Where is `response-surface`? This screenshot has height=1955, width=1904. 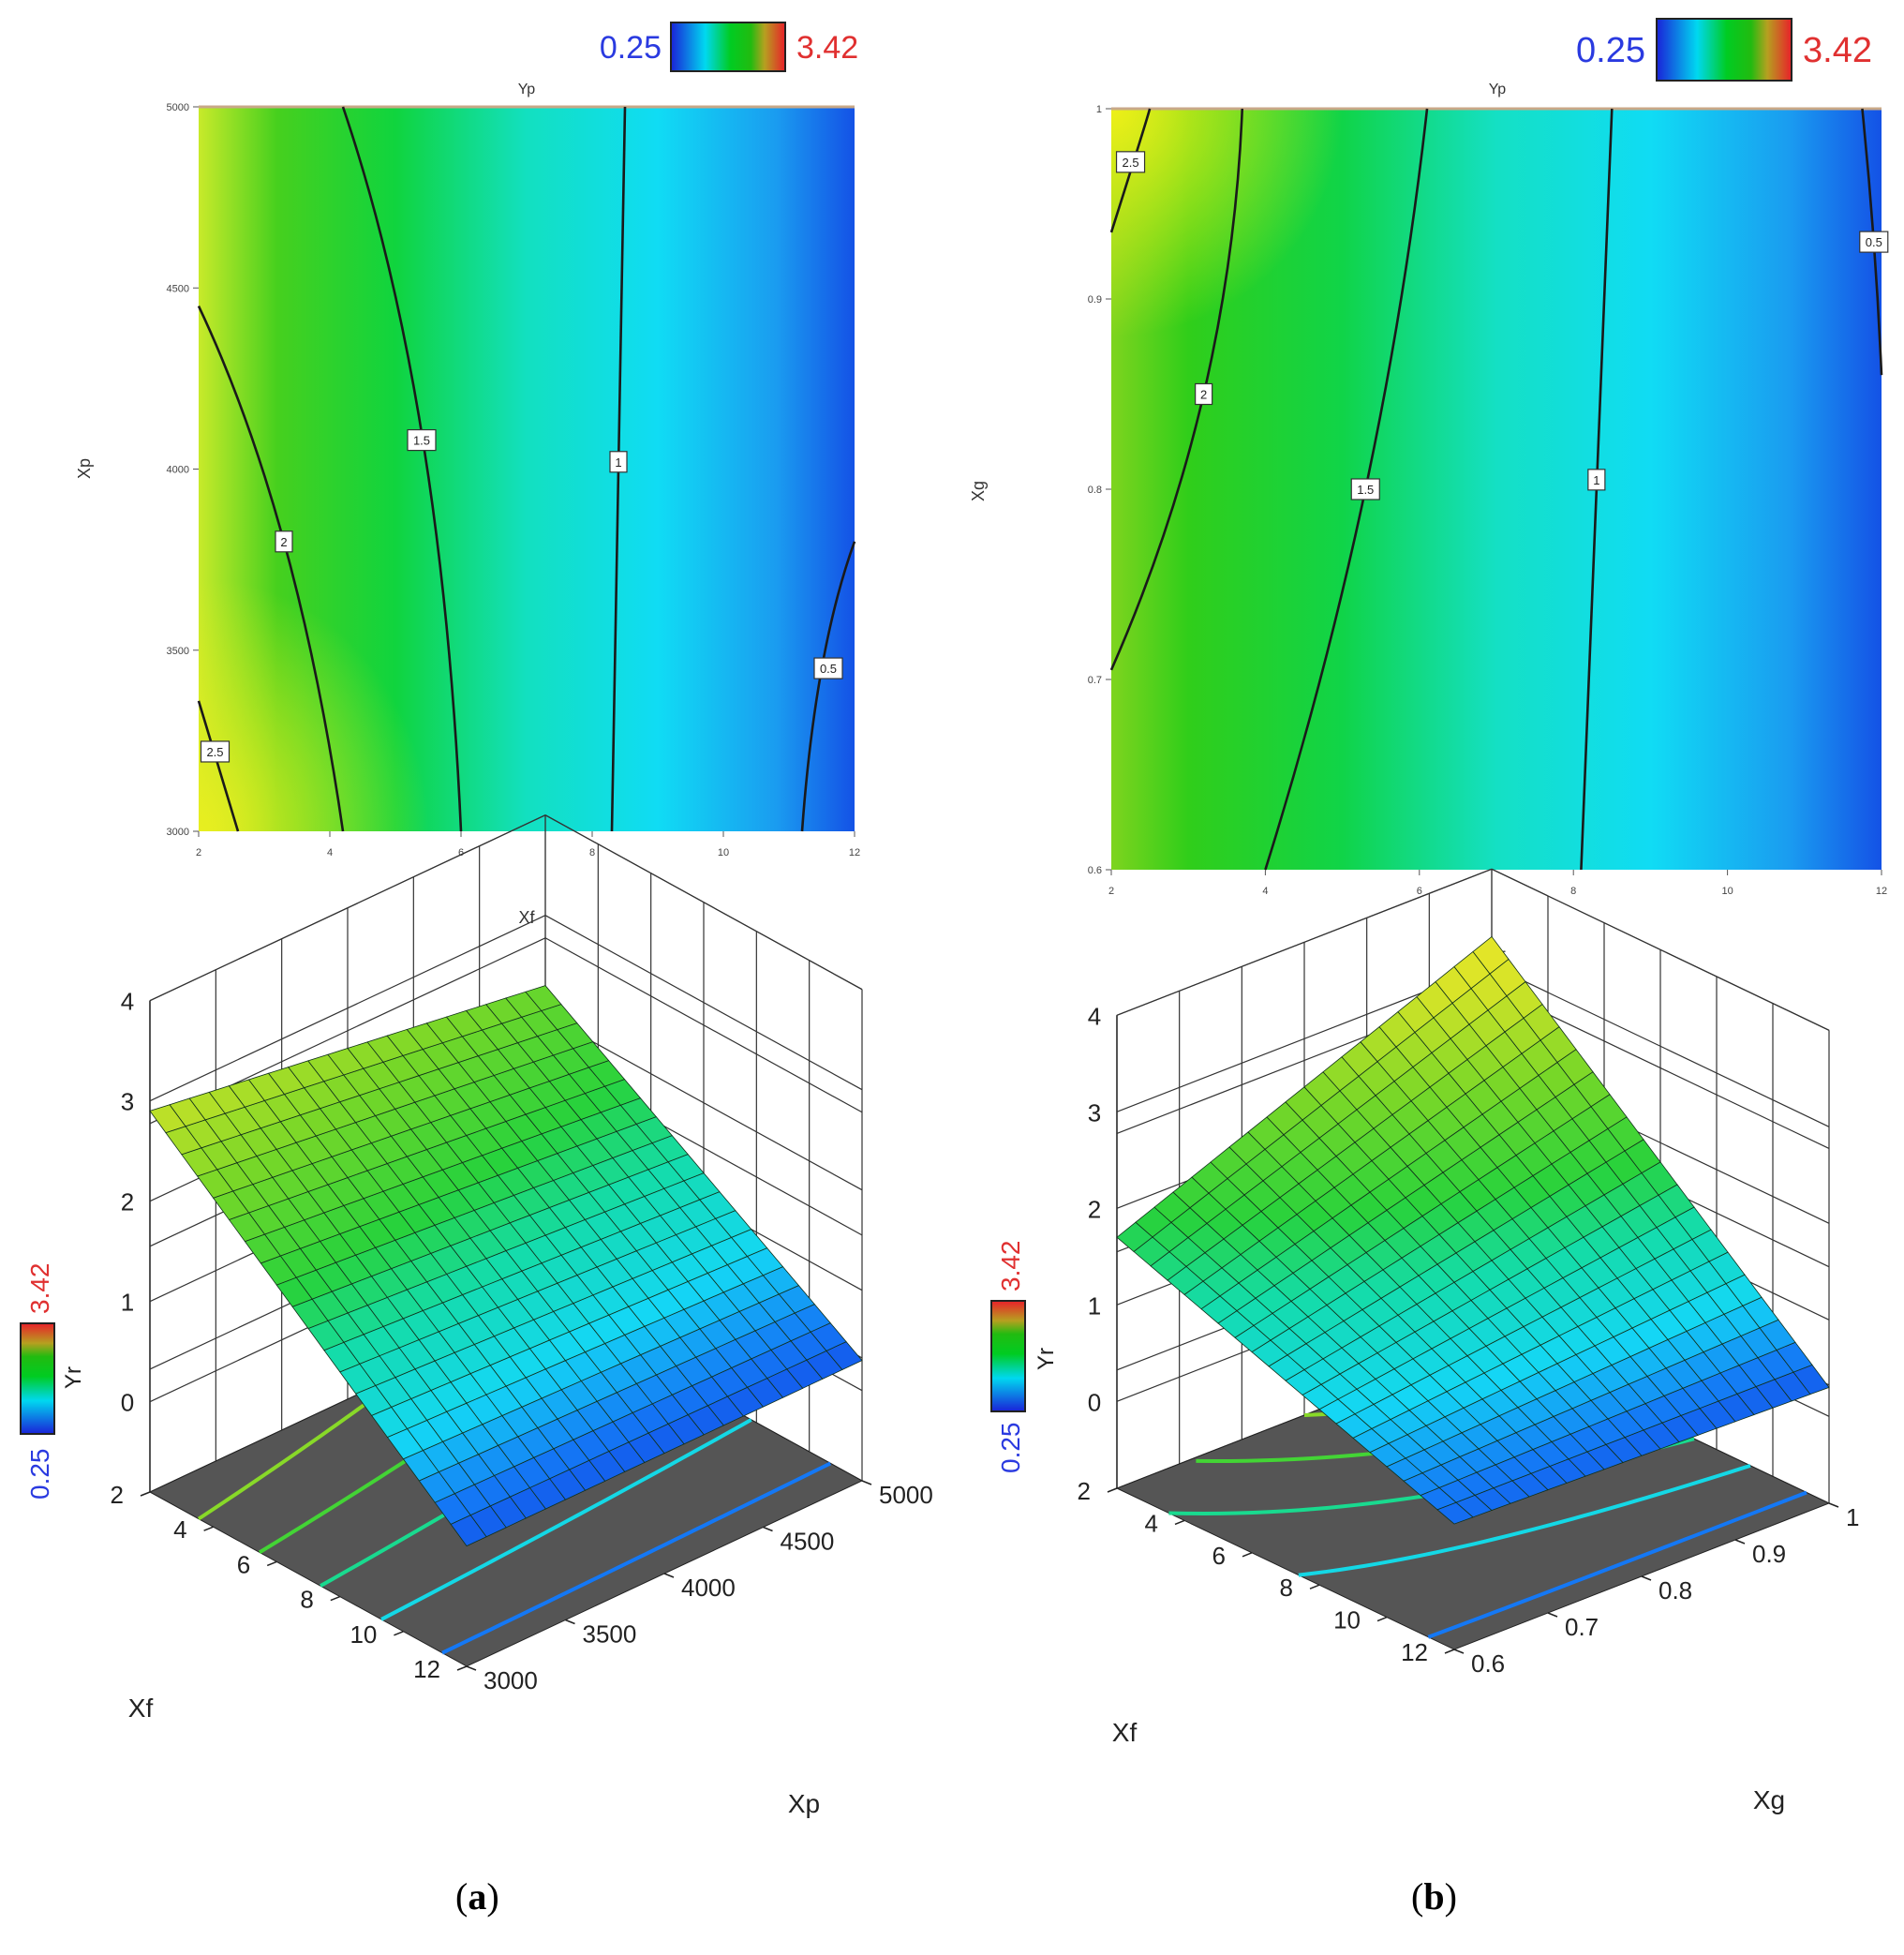
response-surface is located at coordinates (506, 1266).